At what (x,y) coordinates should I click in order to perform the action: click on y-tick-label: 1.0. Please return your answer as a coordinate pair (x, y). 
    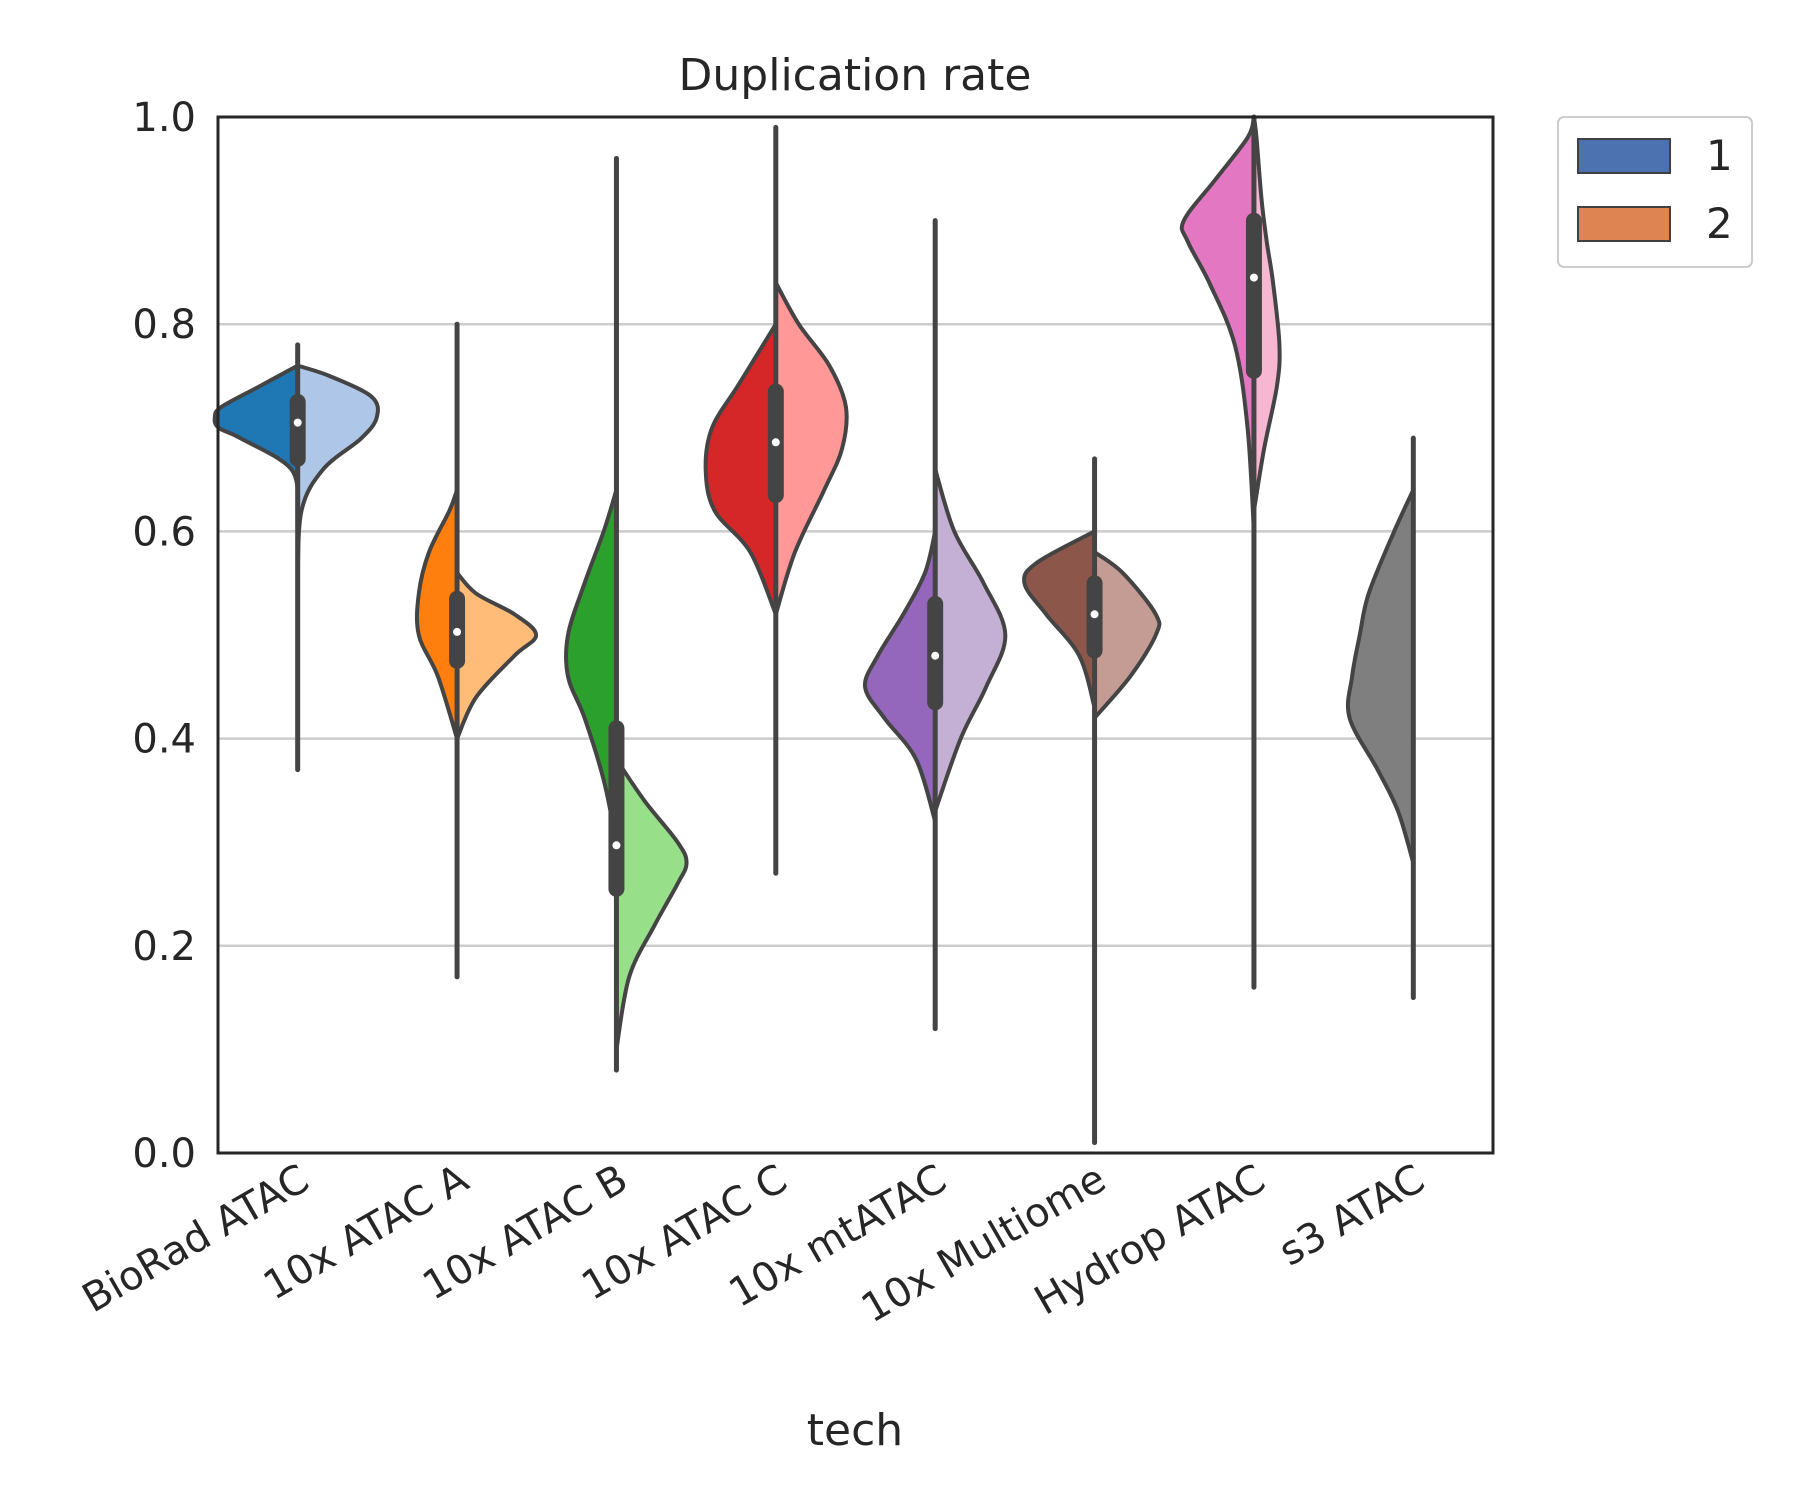
    Looking at the image, I should click on (164, 118).